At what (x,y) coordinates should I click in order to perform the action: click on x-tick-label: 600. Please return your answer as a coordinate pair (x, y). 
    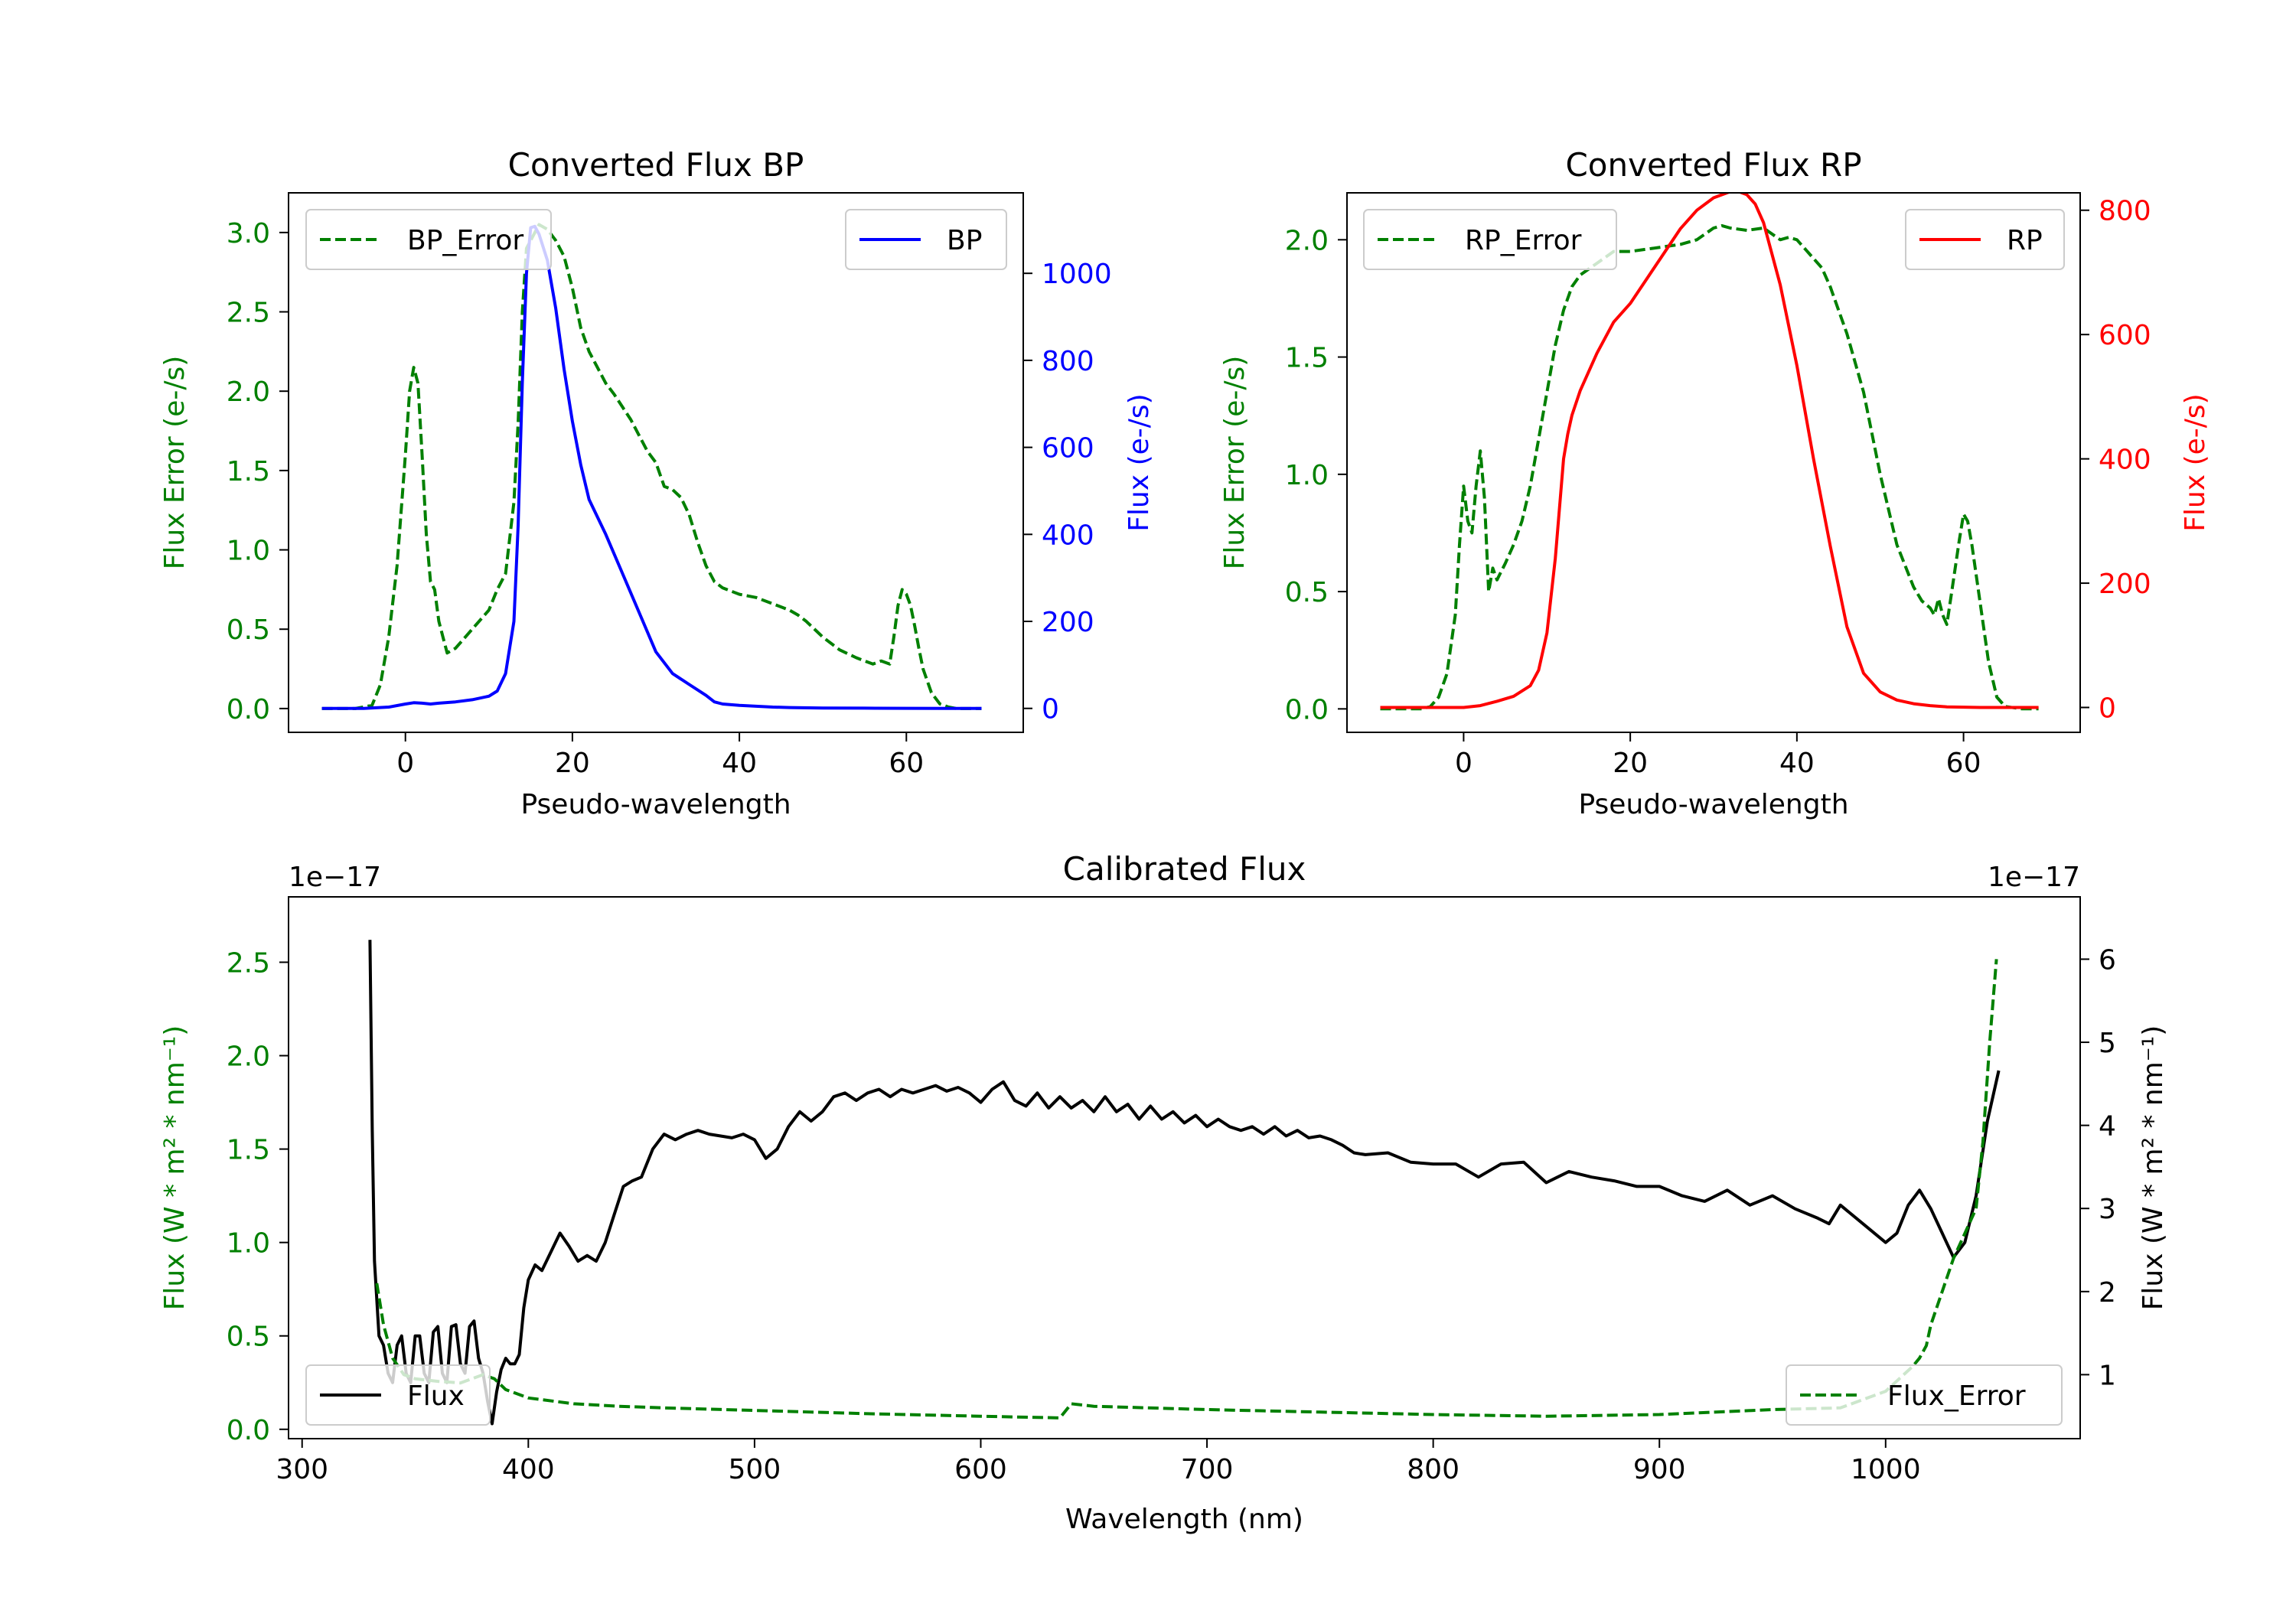
    Looking at the image, I should click on (980, 1470).